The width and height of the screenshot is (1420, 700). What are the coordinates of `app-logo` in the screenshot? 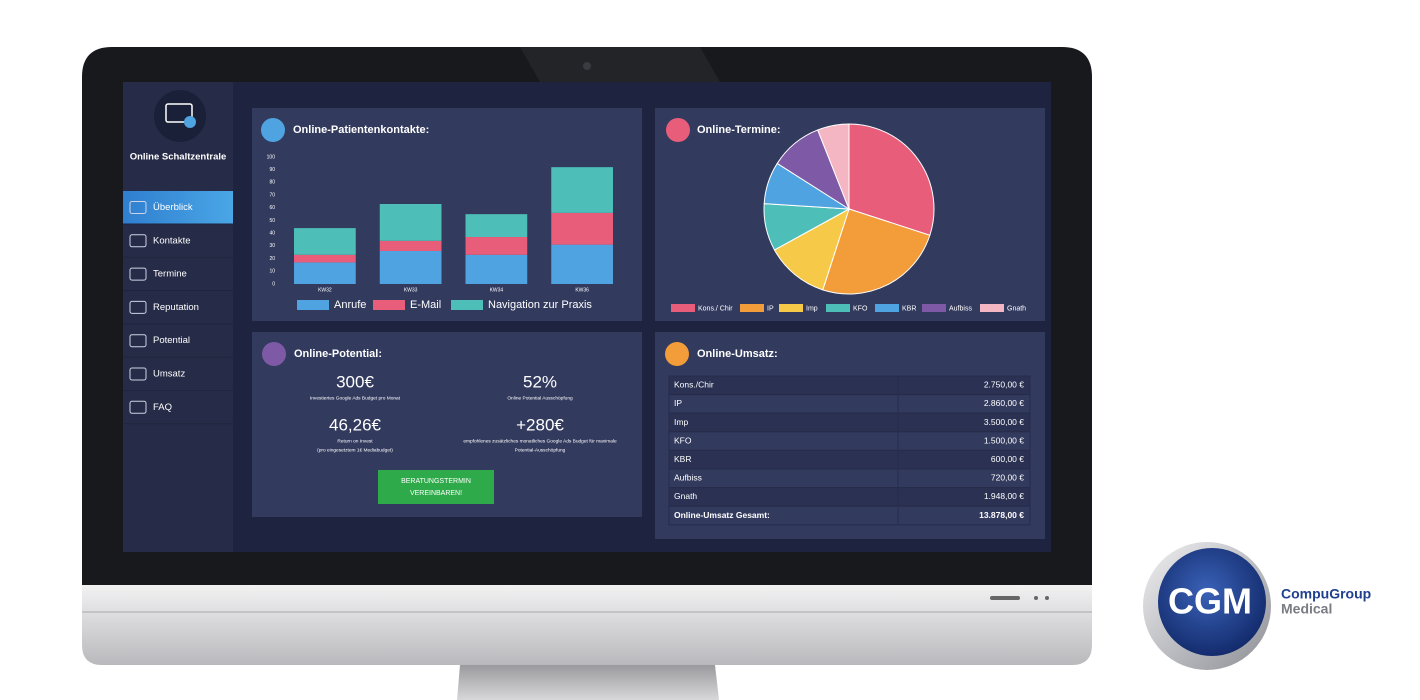 It's located at (180, 116).